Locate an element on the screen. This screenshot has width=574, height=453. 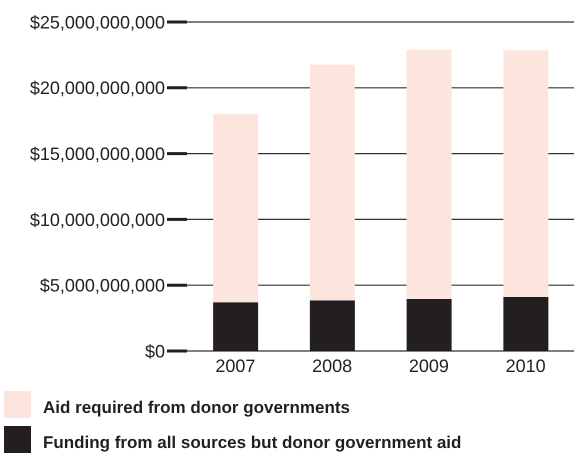
x-tick-label: 2010 is located at coordinates (526, 366).